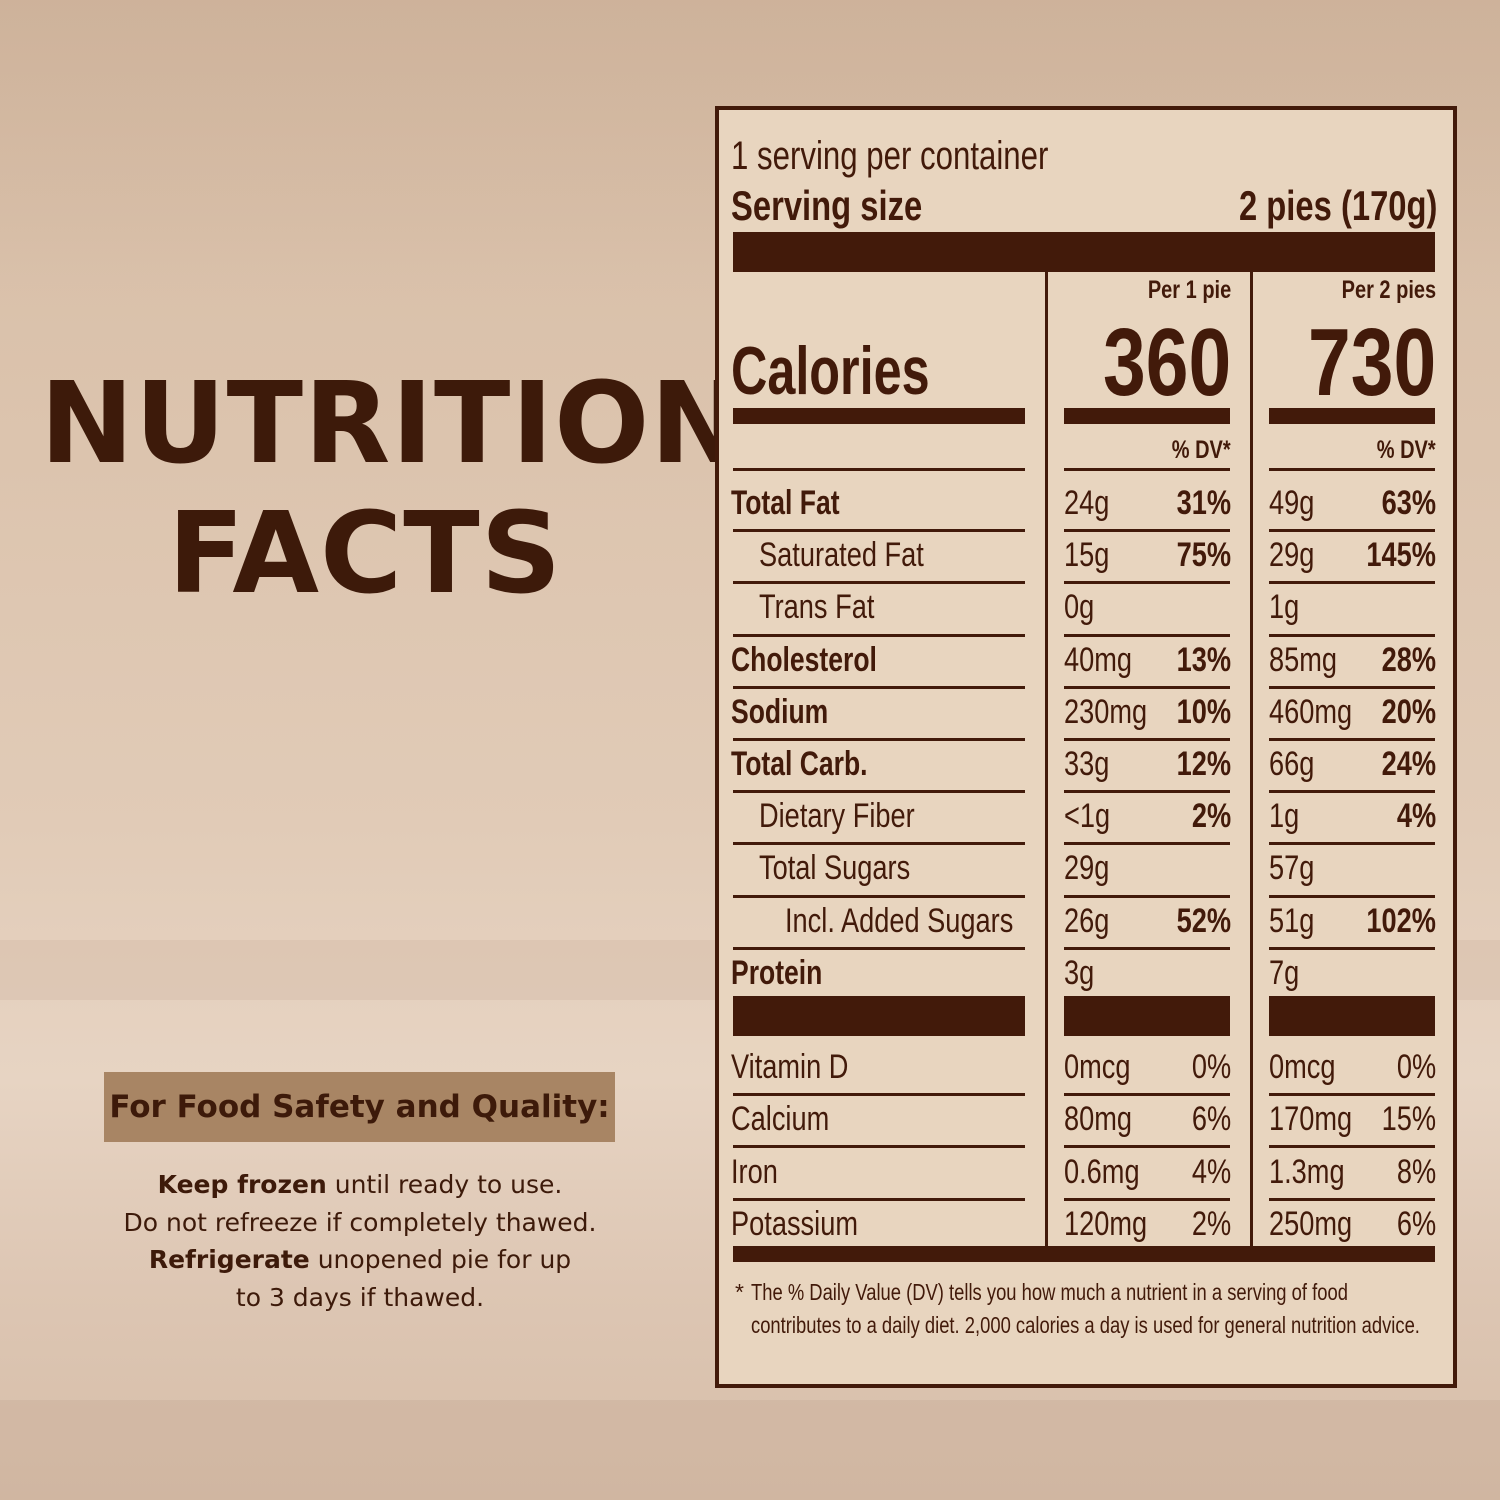 The height and width of the screenshot is (1500, 1500). I want to click on nutrient-name: Sodium, so click(780, 711).